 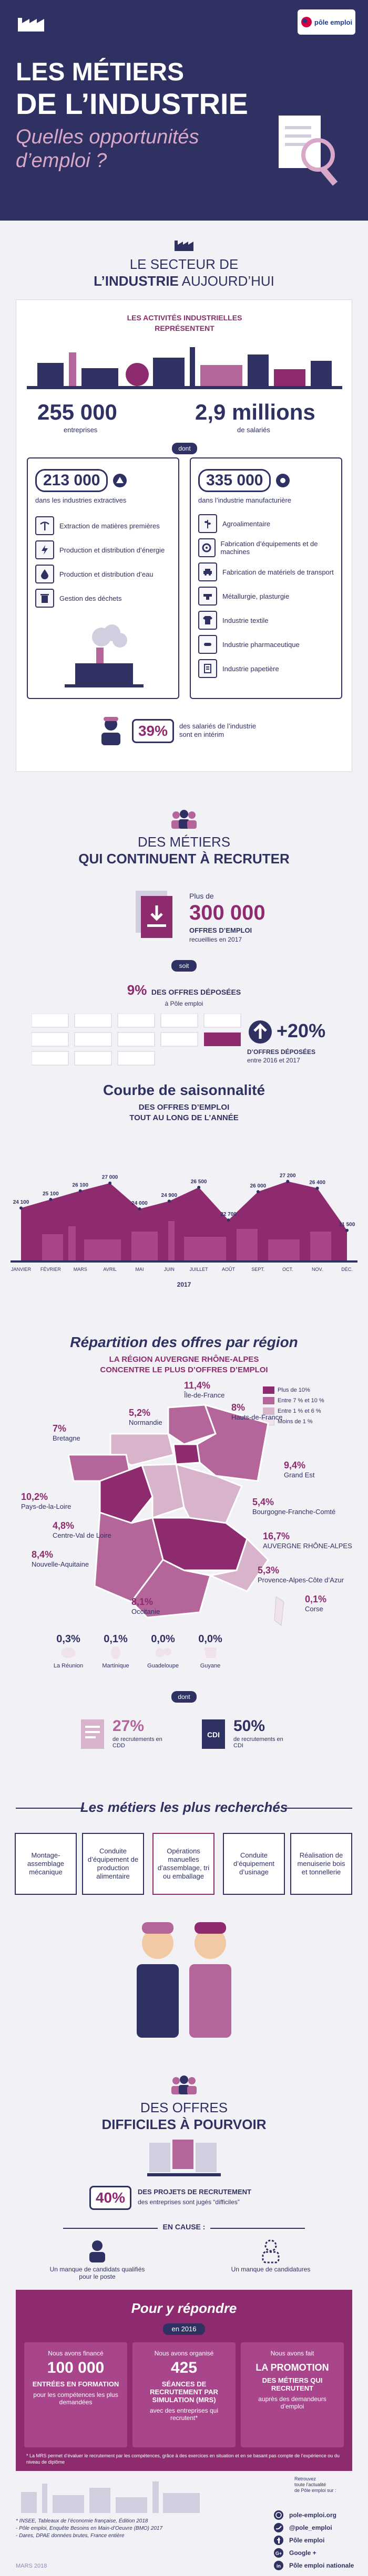 I want to click on regions-subtitle-line1: LA RÉGION AUVERGNE RHÔNE-ALPES, so click(x=184, y=1359).